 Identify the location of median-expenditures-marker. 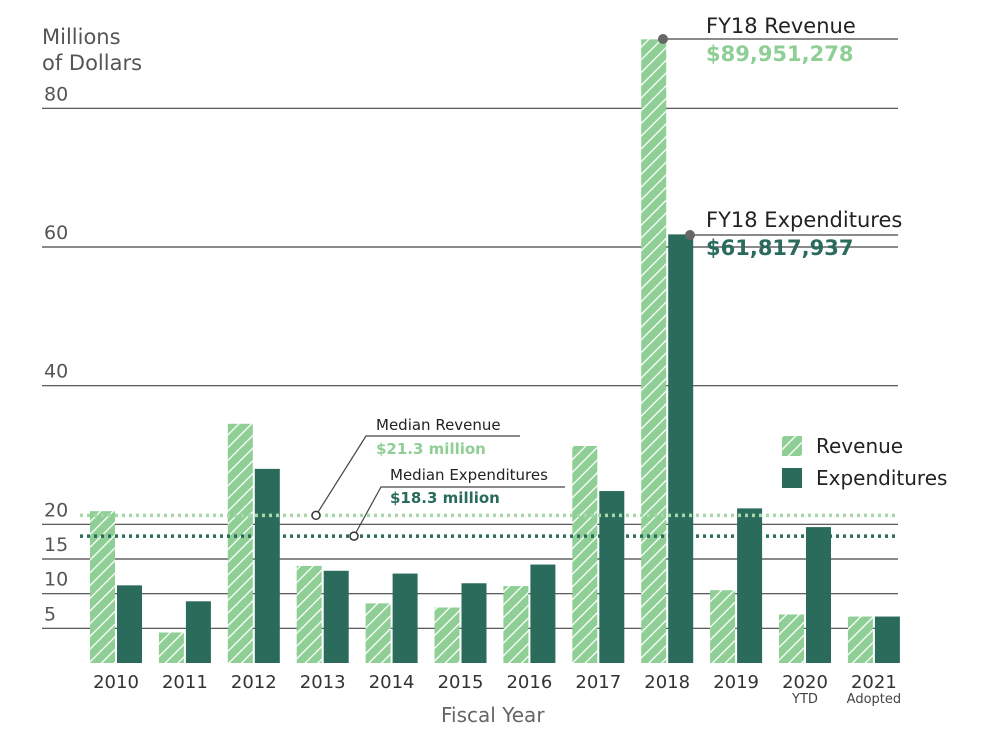
(354, 536).